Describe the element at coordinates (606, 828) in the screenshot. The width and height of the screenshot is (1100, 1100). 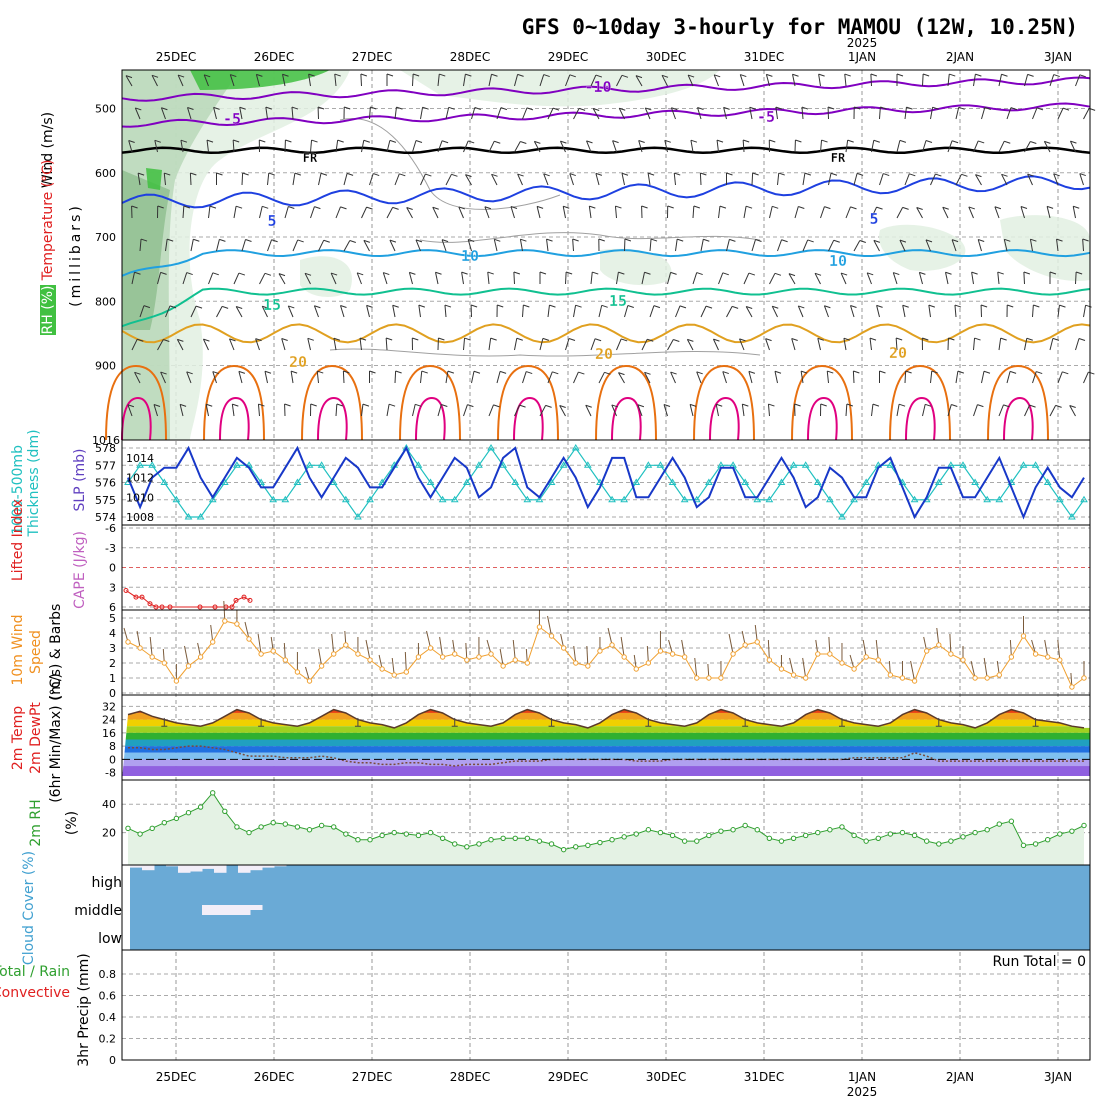
I see `rh2m-area` at that location.